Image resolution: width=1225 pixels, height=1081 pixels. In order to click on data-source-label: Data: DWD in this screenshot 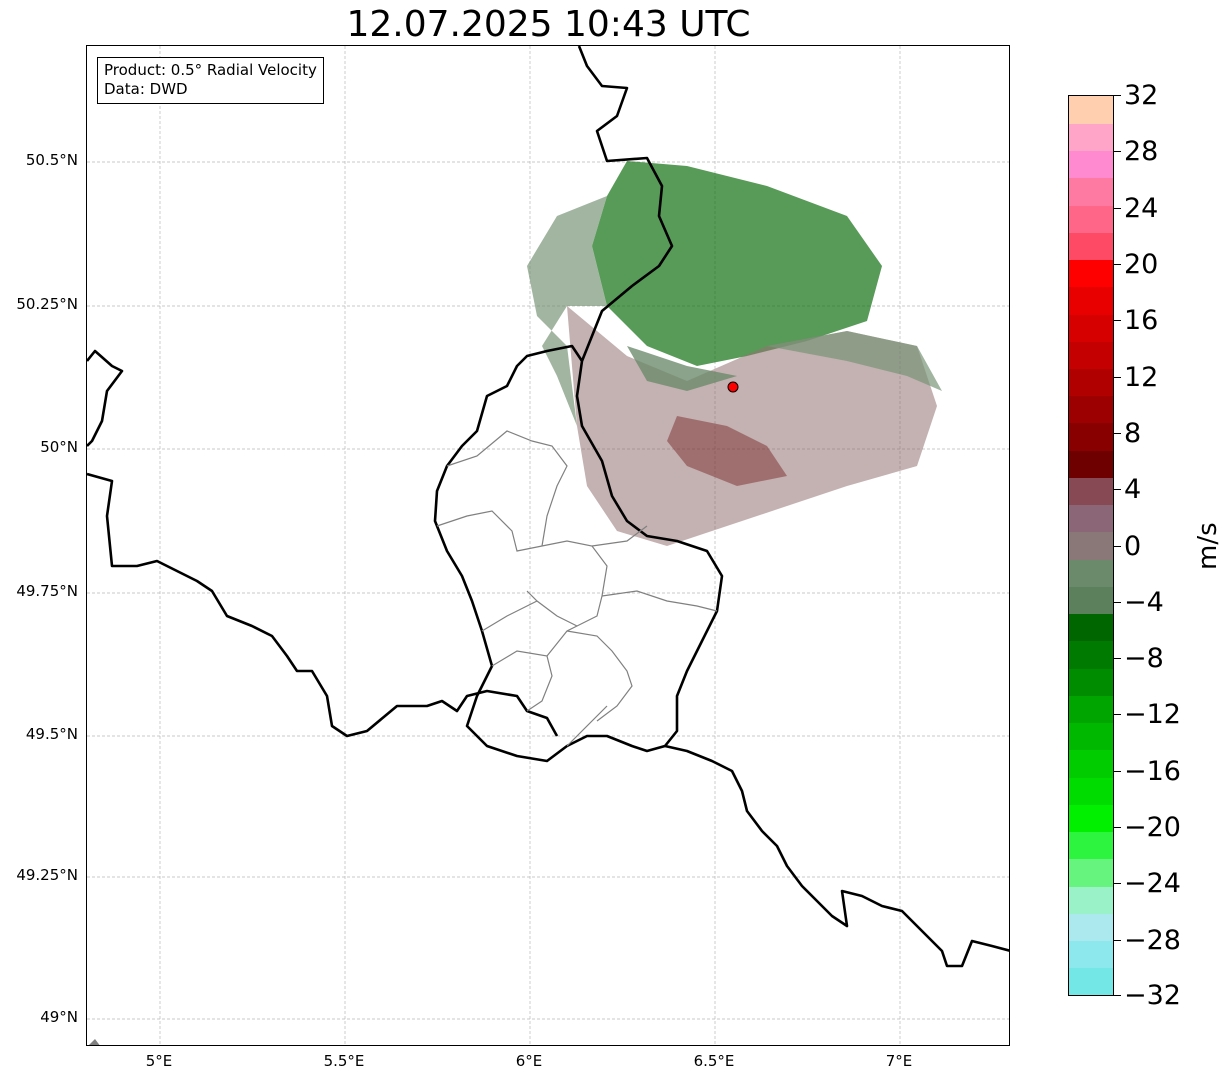, I will do `click(146, 89)`.